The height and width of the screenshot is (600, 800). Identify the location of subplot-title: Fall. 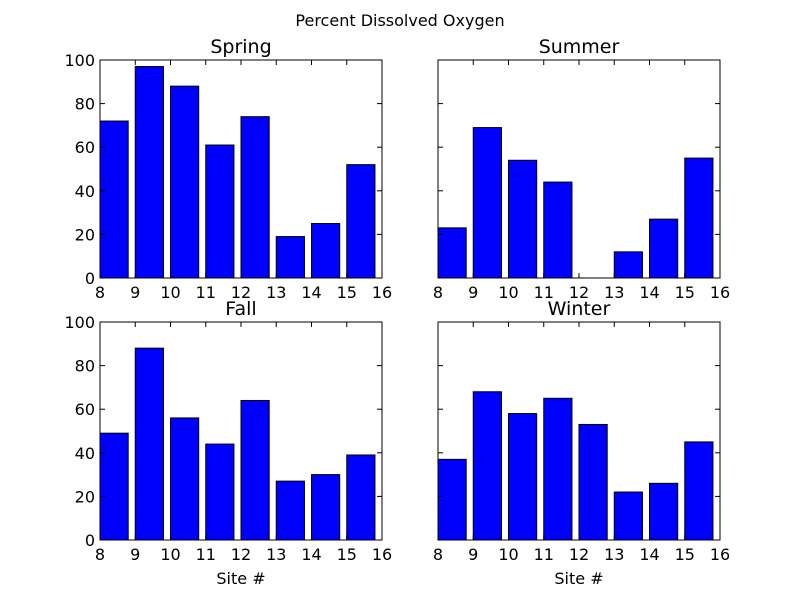
(240, 309).